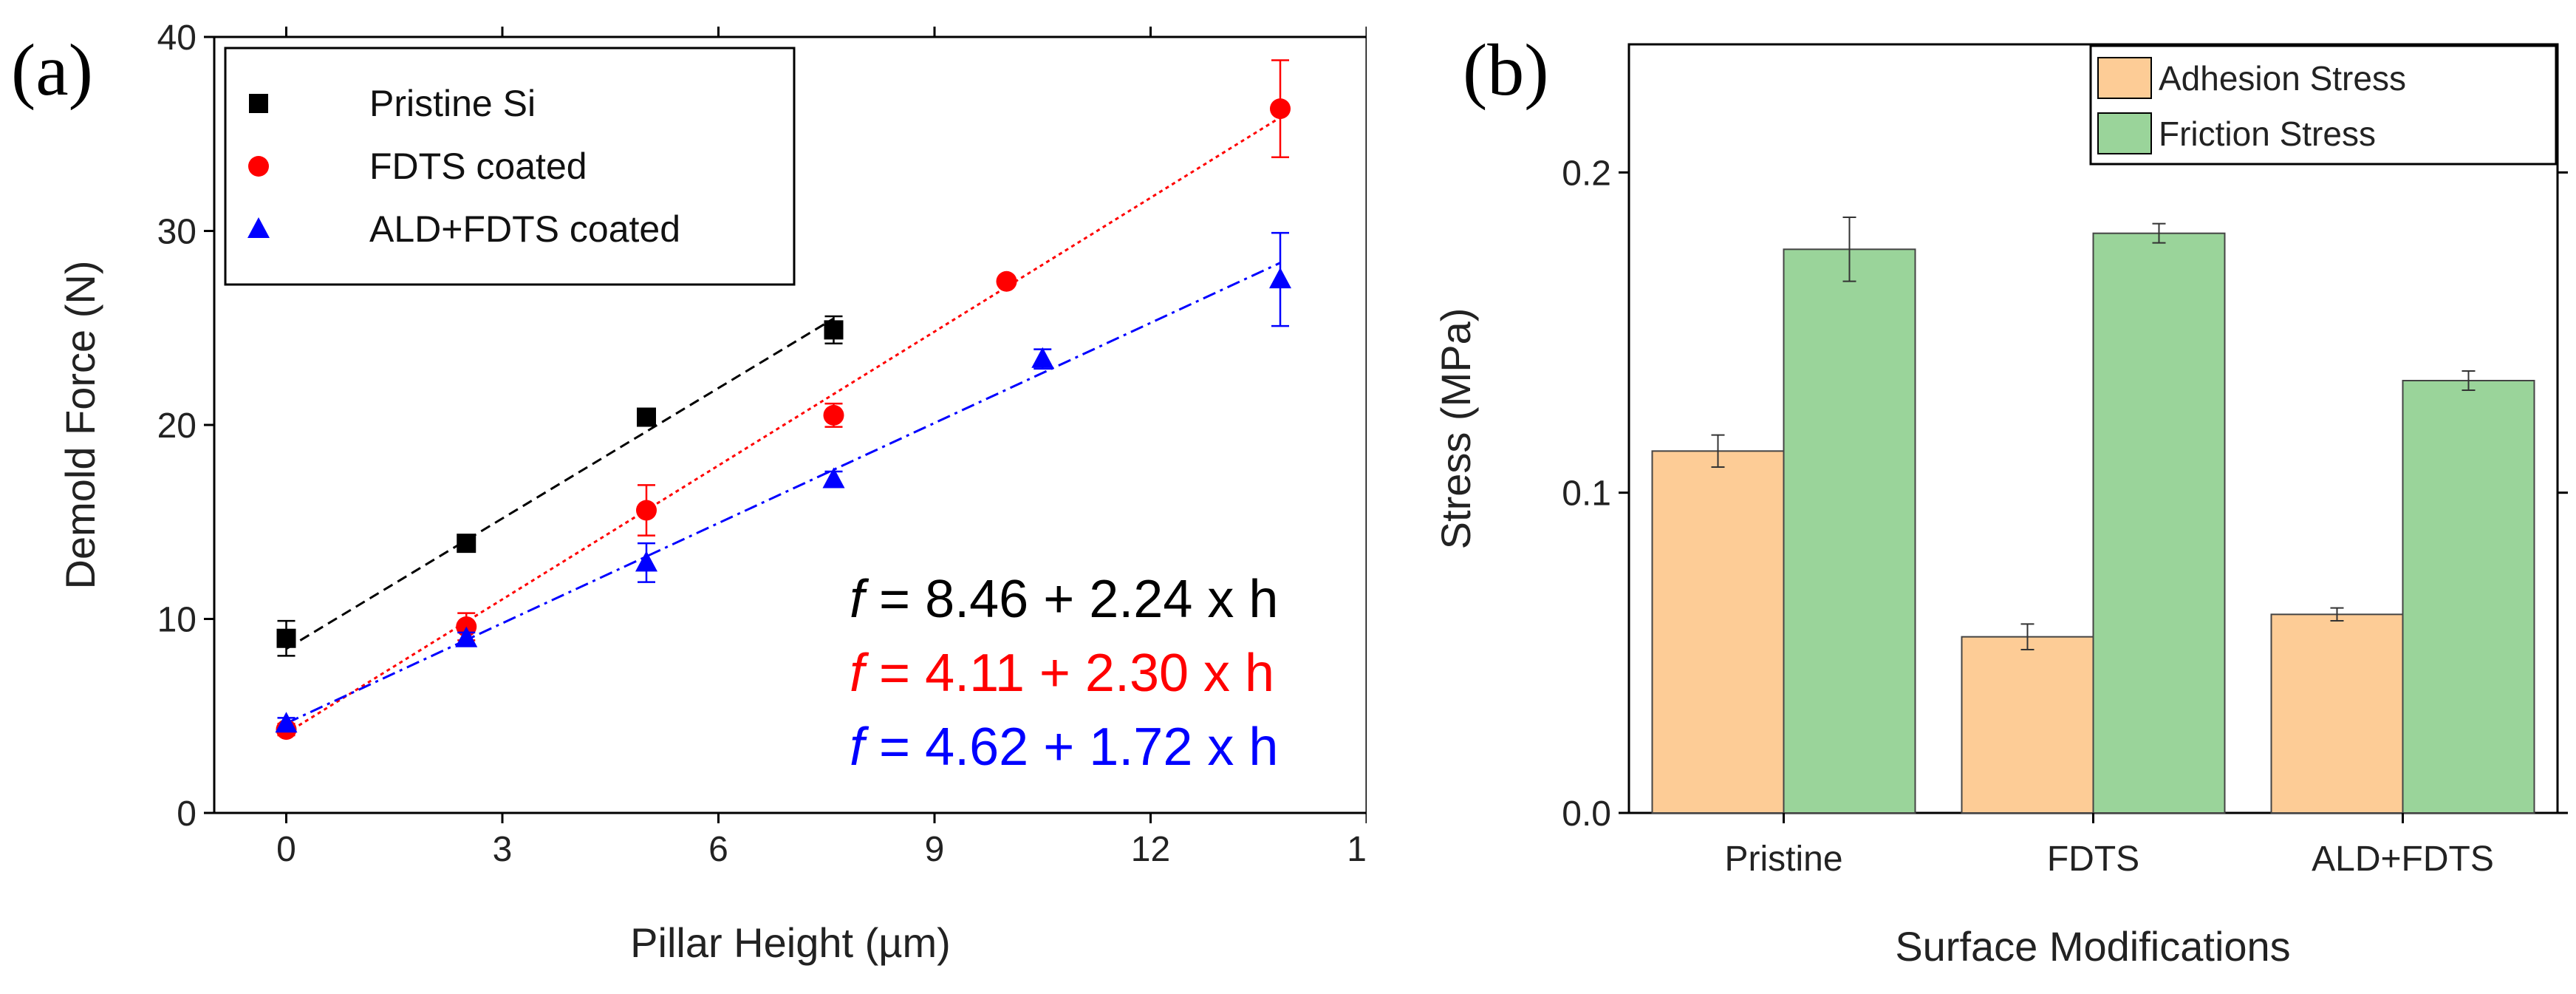 Image resolution: width=2576 pixels, height=994 pixels. I want to click on y-tick-label-b: 0.0, so click(1586, 814).